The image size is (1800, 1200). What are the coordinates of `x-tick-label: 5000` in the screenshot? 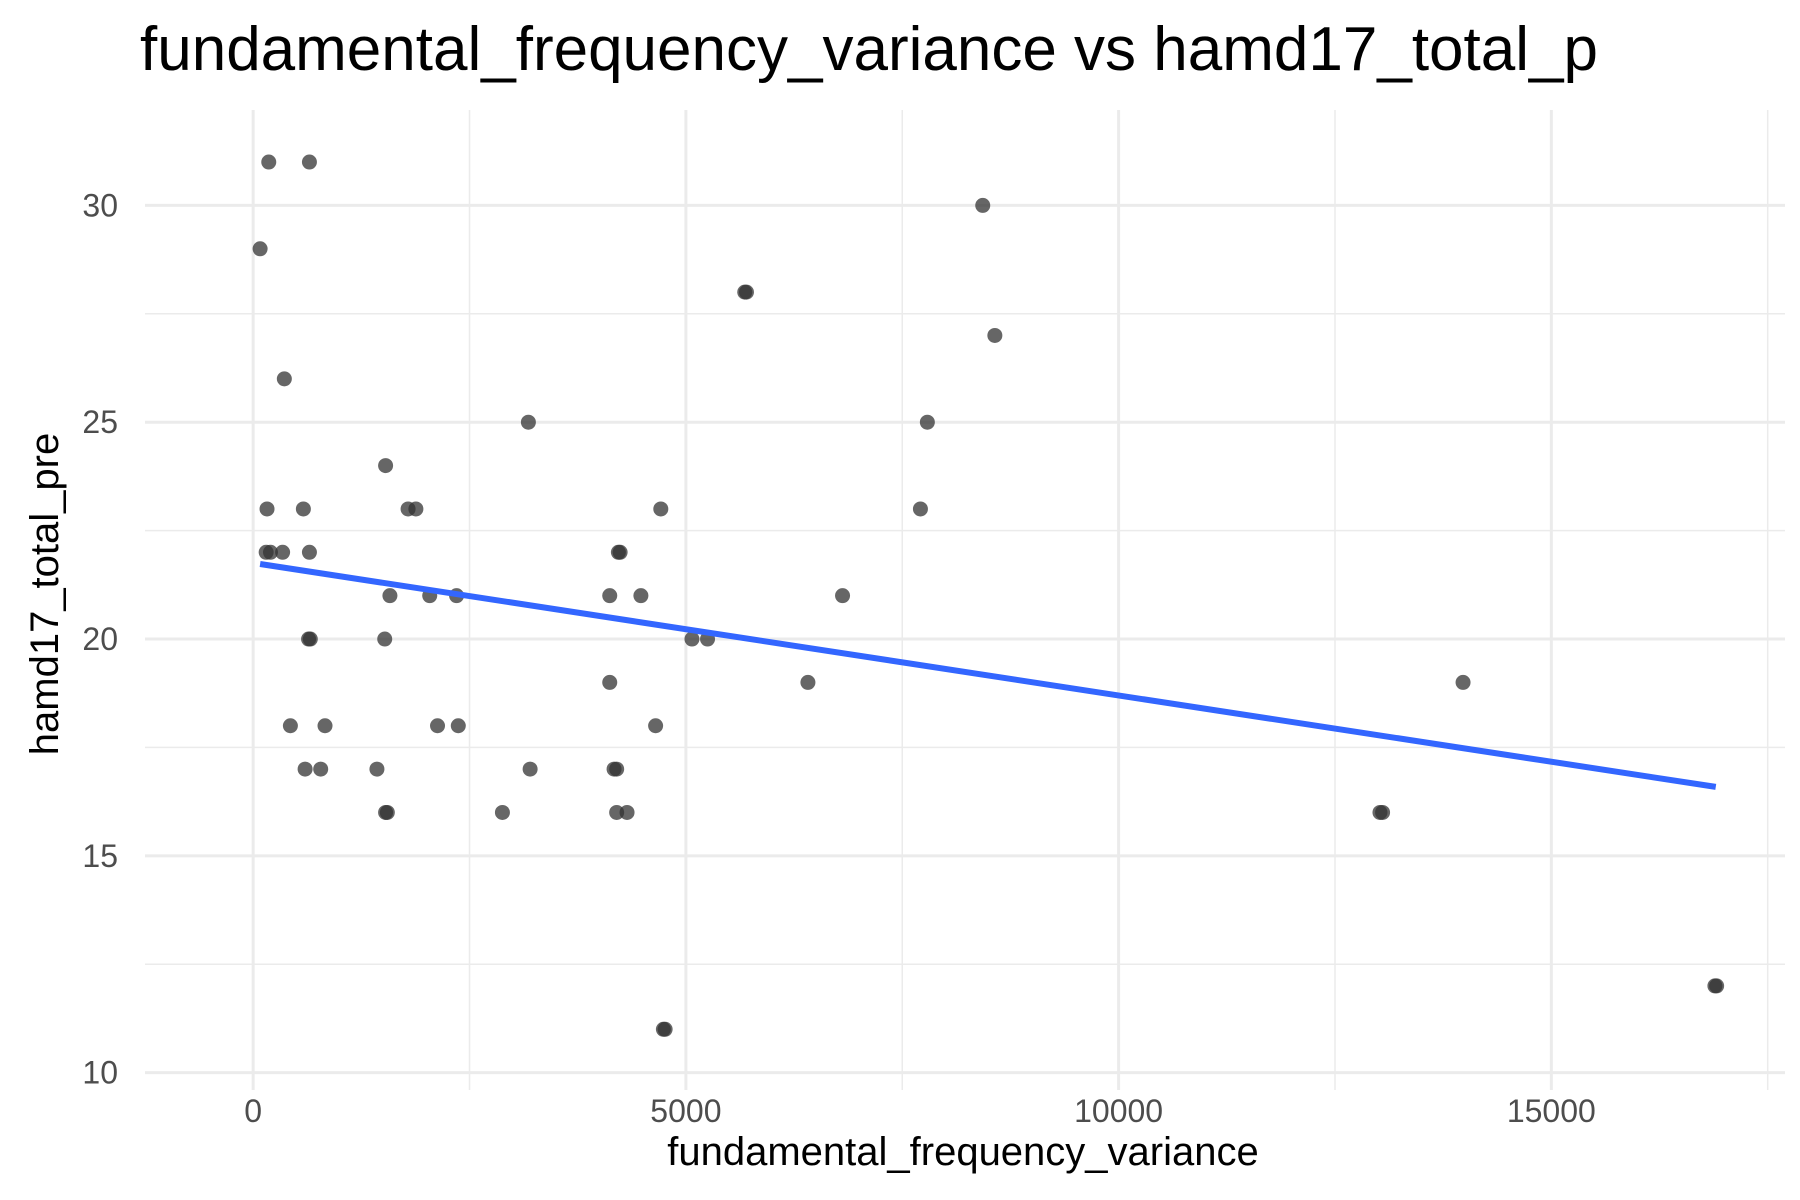 It's located at (685, 1111).